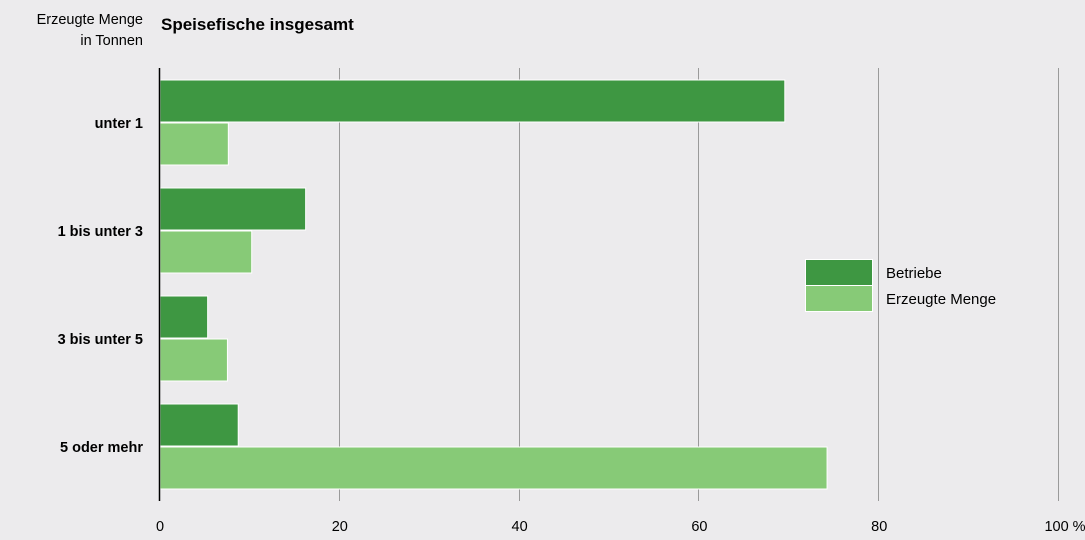  What do you see at coordinates (879, 527) in the screenshot?
I see `x-tick-label-80: 80` at bounding box center [879, 527].